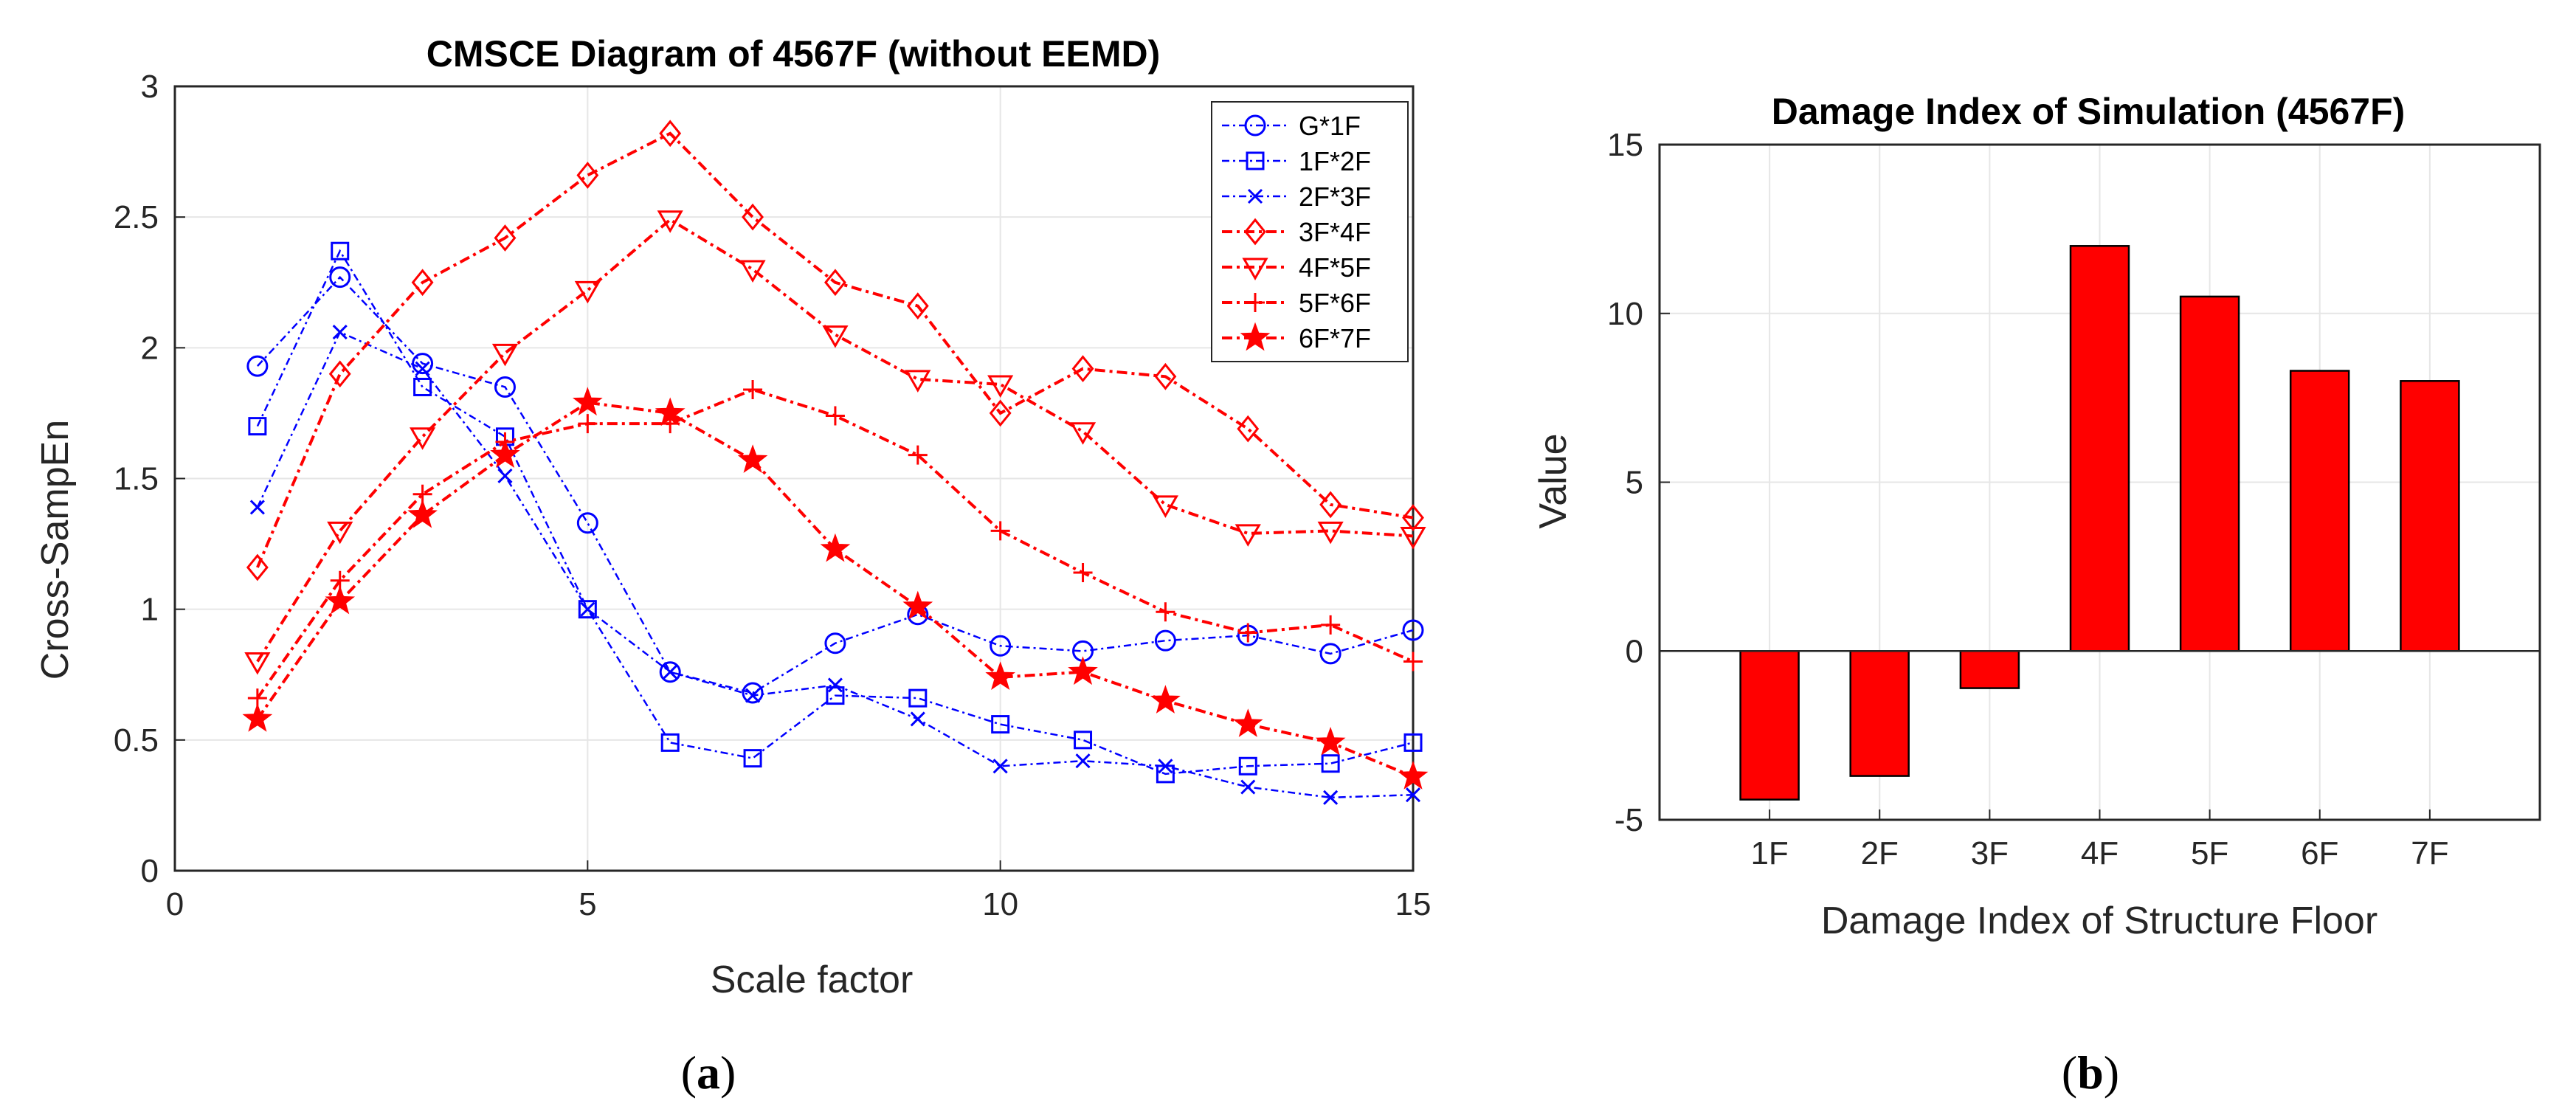 The image size is (2576, 1112). What do you see at coordinates (1625, 314) in the screenshot?
I see `chart-b-ytick-label: 10` at bounding box center [1625, 314].